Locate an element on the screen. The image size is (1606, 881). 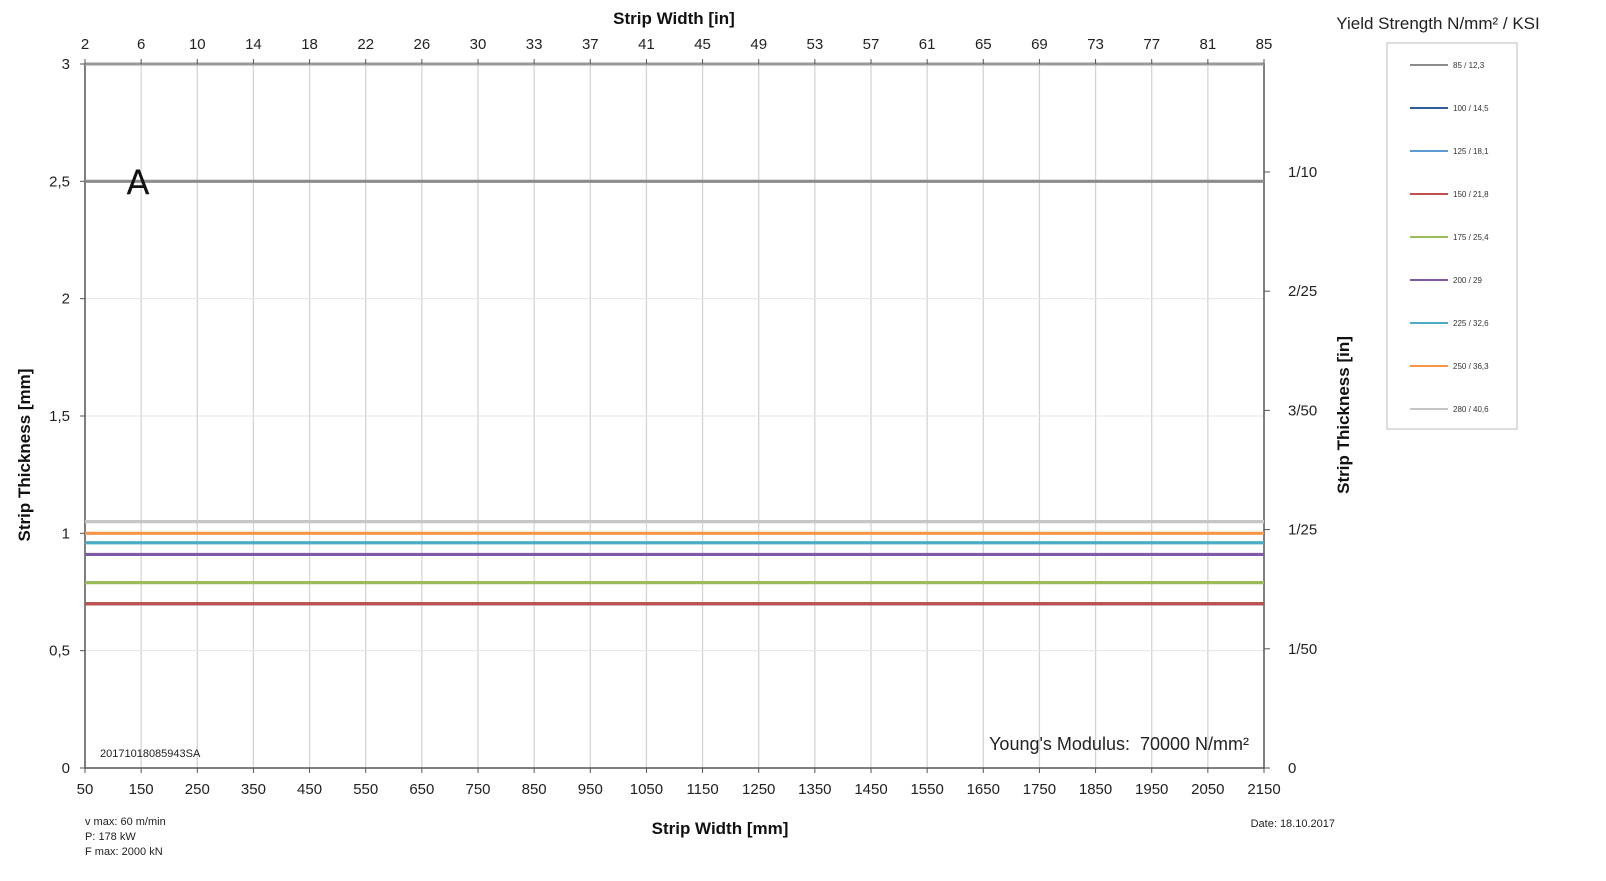
y2-tick-label: 1/50 is located at coordinates (1302, 649).